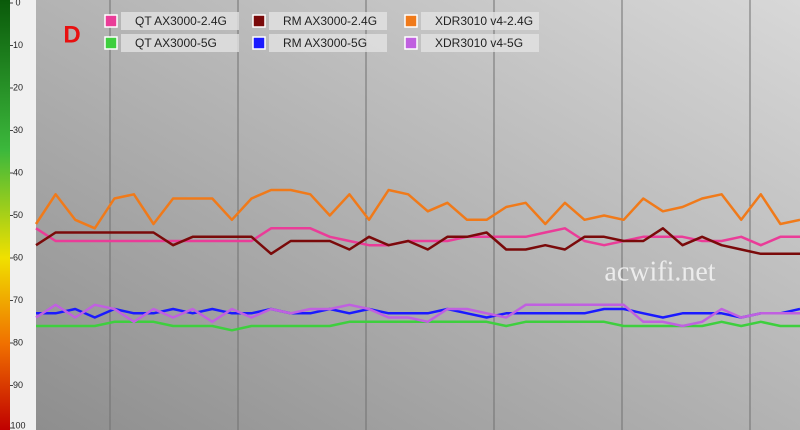 This screenshot has height=430, width=800. What do you see at coordinates (18, 130) in the screenshot?
I see `y-tick-label: 30` at bounding box center [18, 130].